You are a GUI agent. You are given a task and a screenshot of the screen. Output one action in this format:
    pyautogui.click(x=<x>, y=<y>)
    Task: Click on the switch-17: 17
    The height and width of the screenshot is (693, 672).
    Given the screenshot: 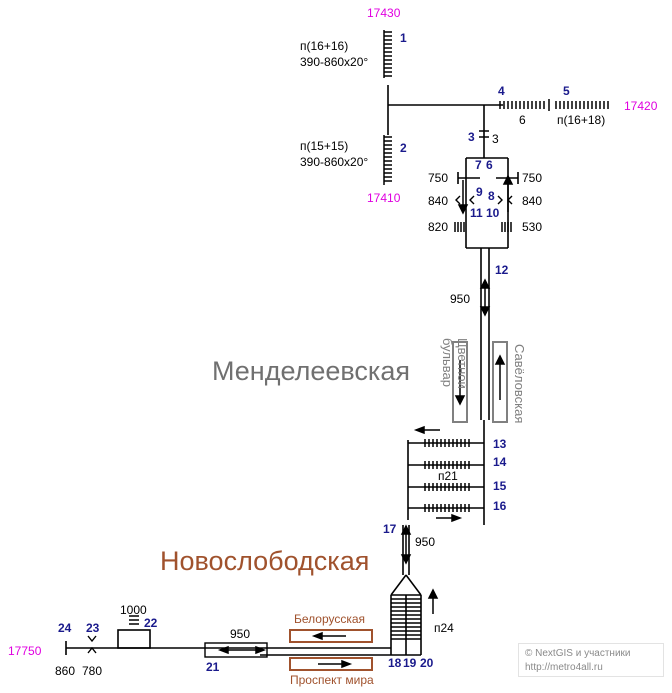 What is the action you would take?
    pyautogui.click(x=390, y=529)
    